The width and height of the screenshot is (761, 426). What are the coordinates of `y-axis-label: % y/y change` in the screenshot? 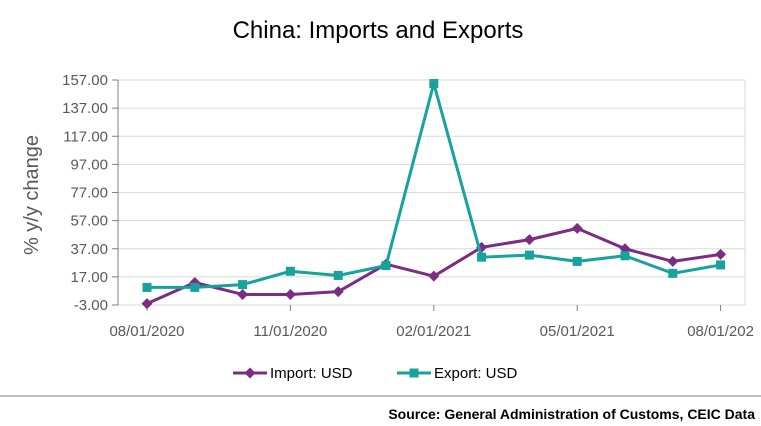 It's located at (32, 195).